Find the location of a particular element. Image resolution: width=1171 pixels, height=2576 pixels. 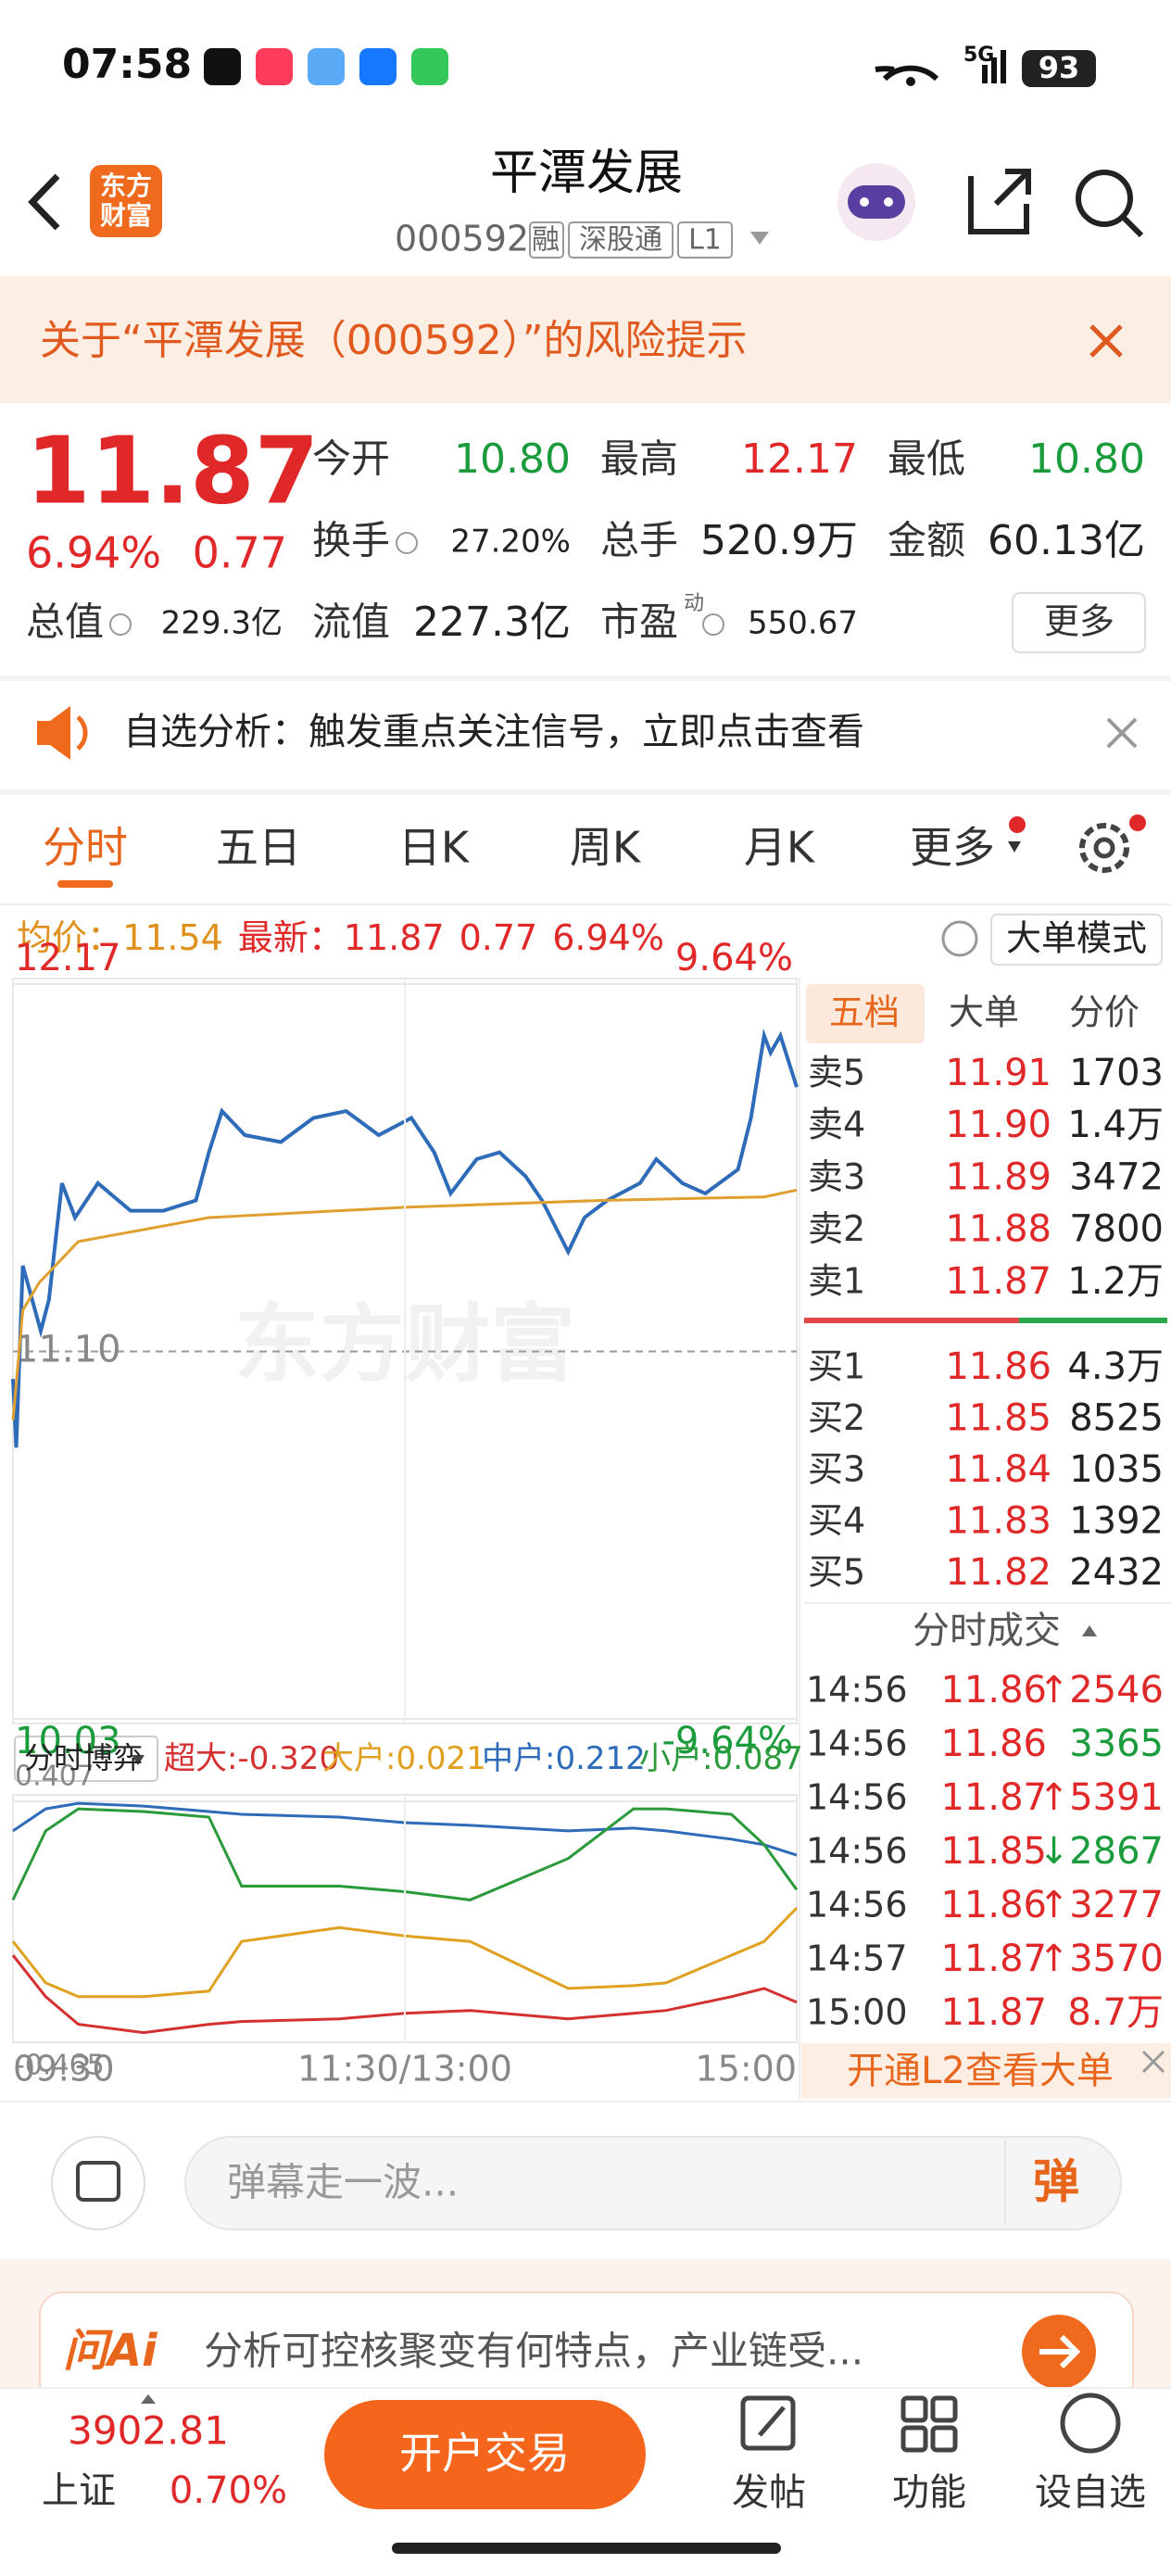

last-price: 11.87 is located at coordinates (173, 470).